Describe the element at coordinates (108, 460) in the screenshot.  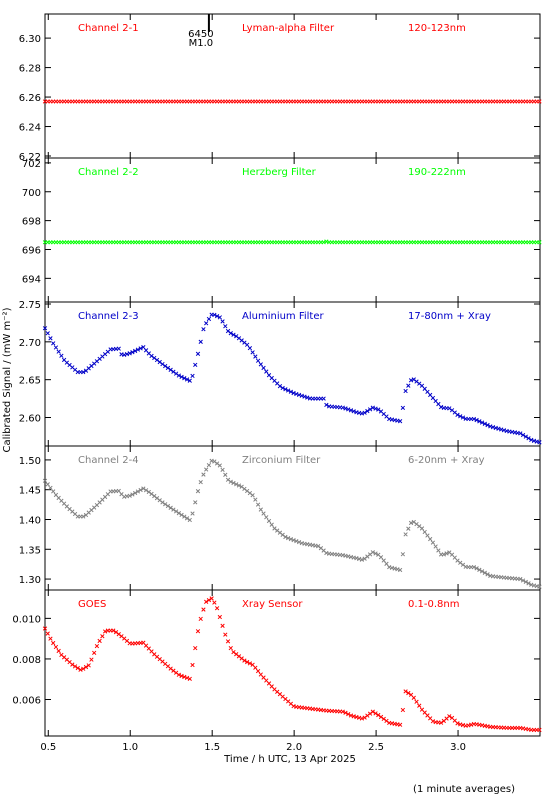
I see `panel-channel-label-ch24: Channel 2-4` at that location.